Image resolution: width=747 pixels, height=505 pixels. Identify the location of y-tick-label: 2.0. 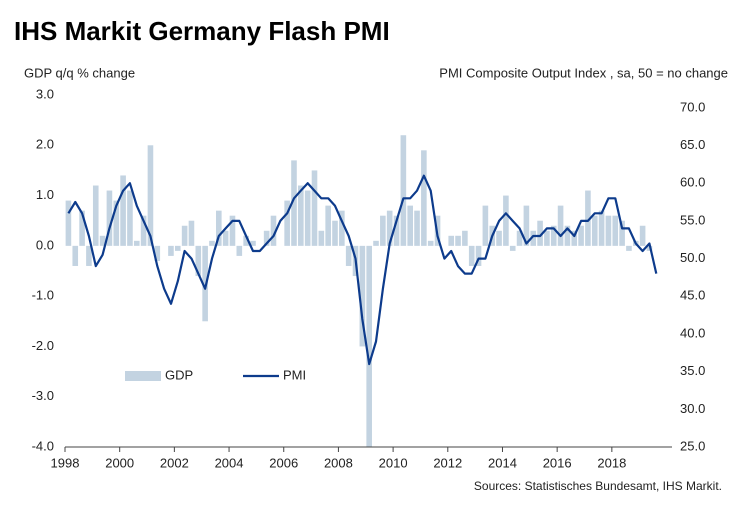
(45, 144).